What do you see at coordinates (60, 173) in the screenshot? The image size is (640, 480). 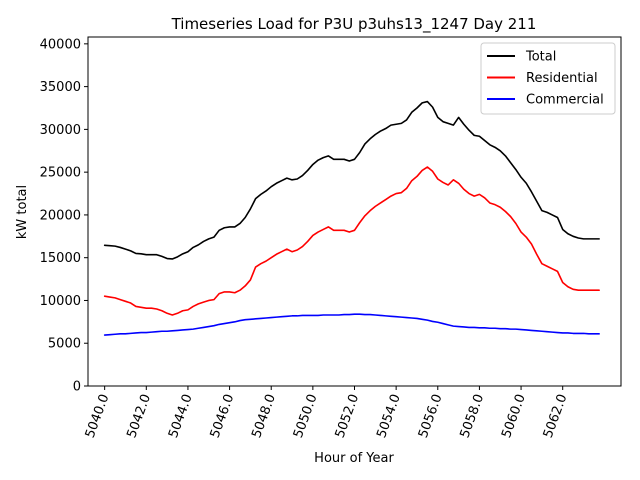 I see `y-tick-label: 25000` at bounding box center [60, 173].